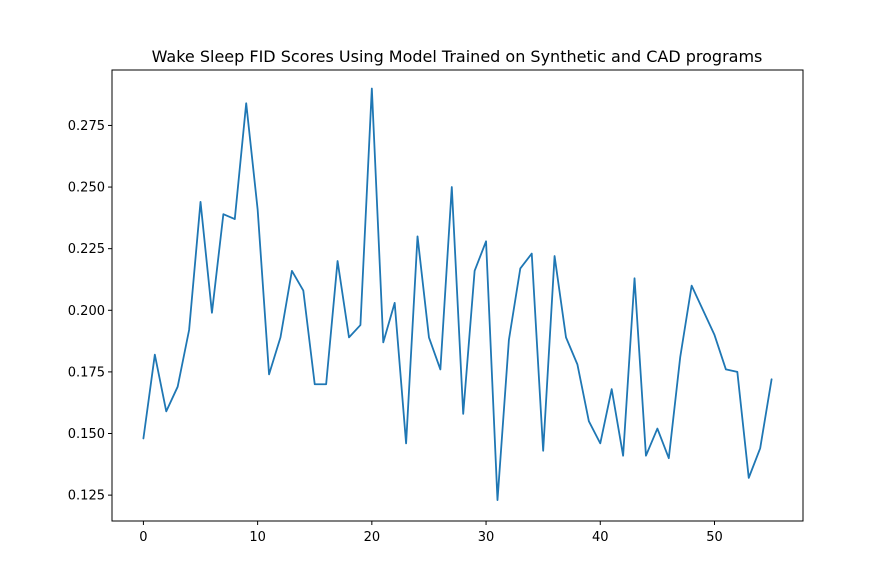 The image size is (892, 584). Describe the element at coordinates (86, 434) in the screenshot. I see `y-tick-label: 0.150` at that location.